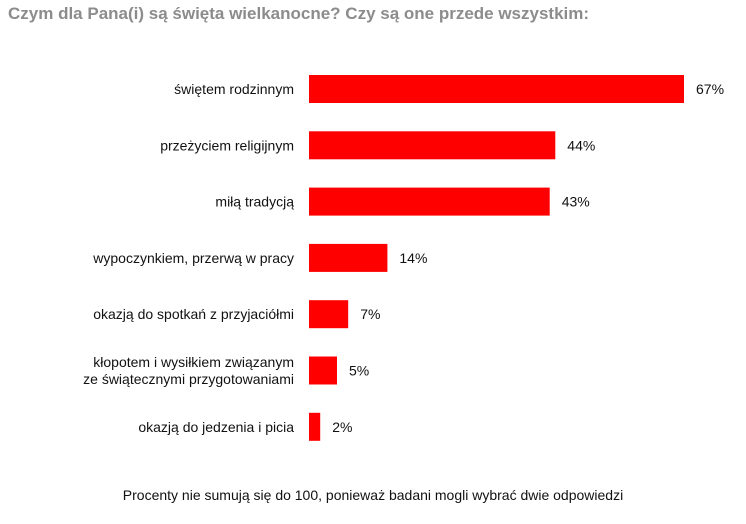 Image resolution: width=746 pixels, height=524 pixels. Describe the element at coordinates (413, 258) in the screenshot. I see `value-label-4: 14%` at that location.